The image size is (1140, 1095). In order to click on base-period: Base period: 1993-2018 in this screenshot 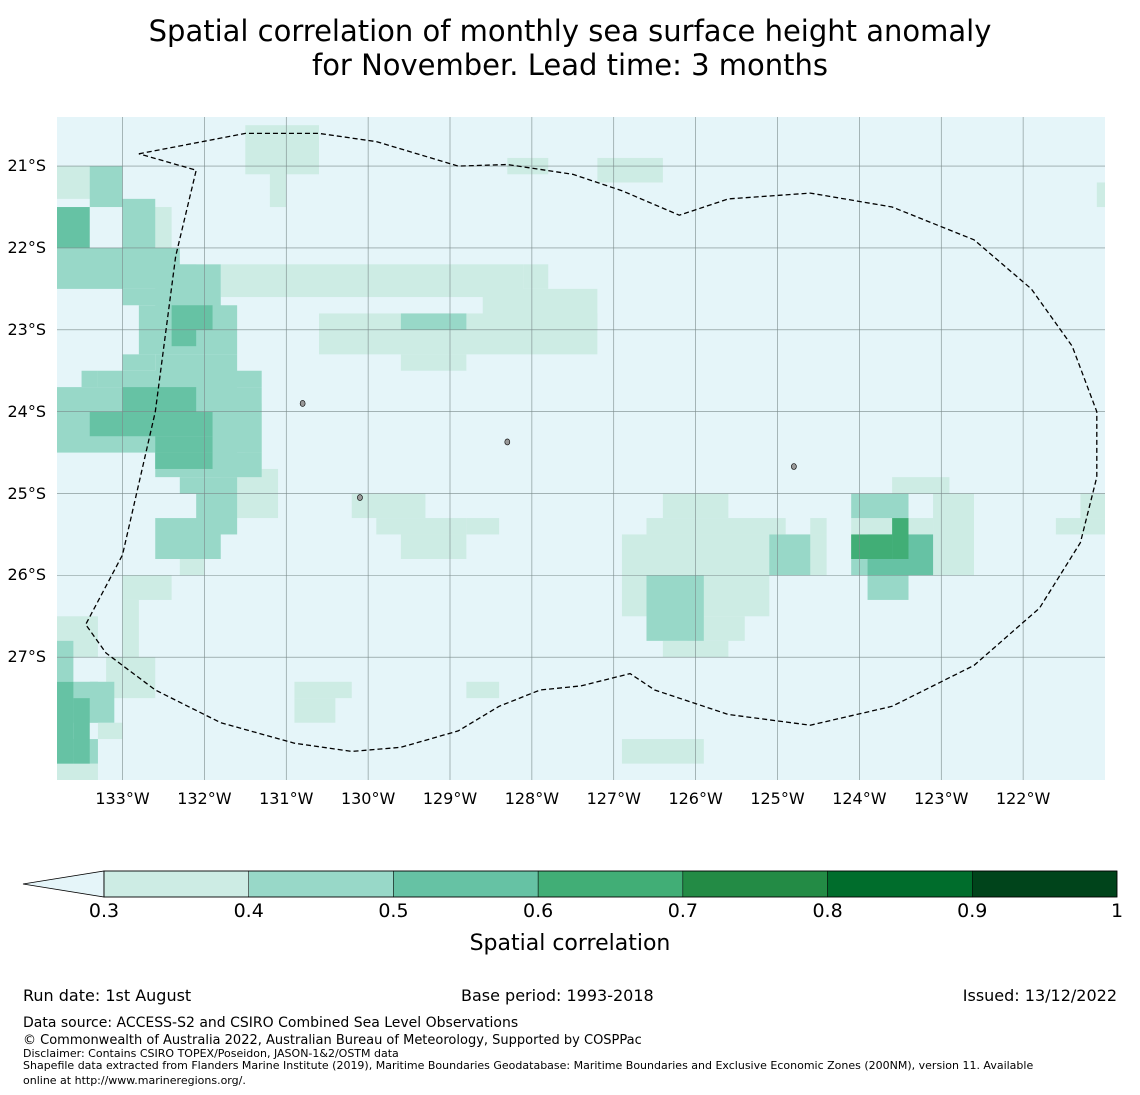, I will do `click(557, 995)`.